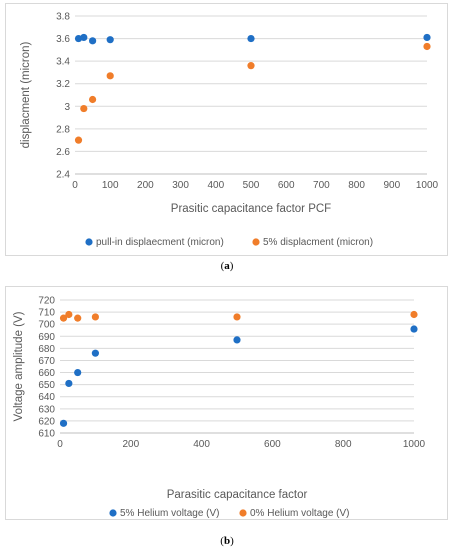  Describe the element at coordinates (46, 337) in the screenshot. I see `chart-b-y-tick-label: 690` at that location.